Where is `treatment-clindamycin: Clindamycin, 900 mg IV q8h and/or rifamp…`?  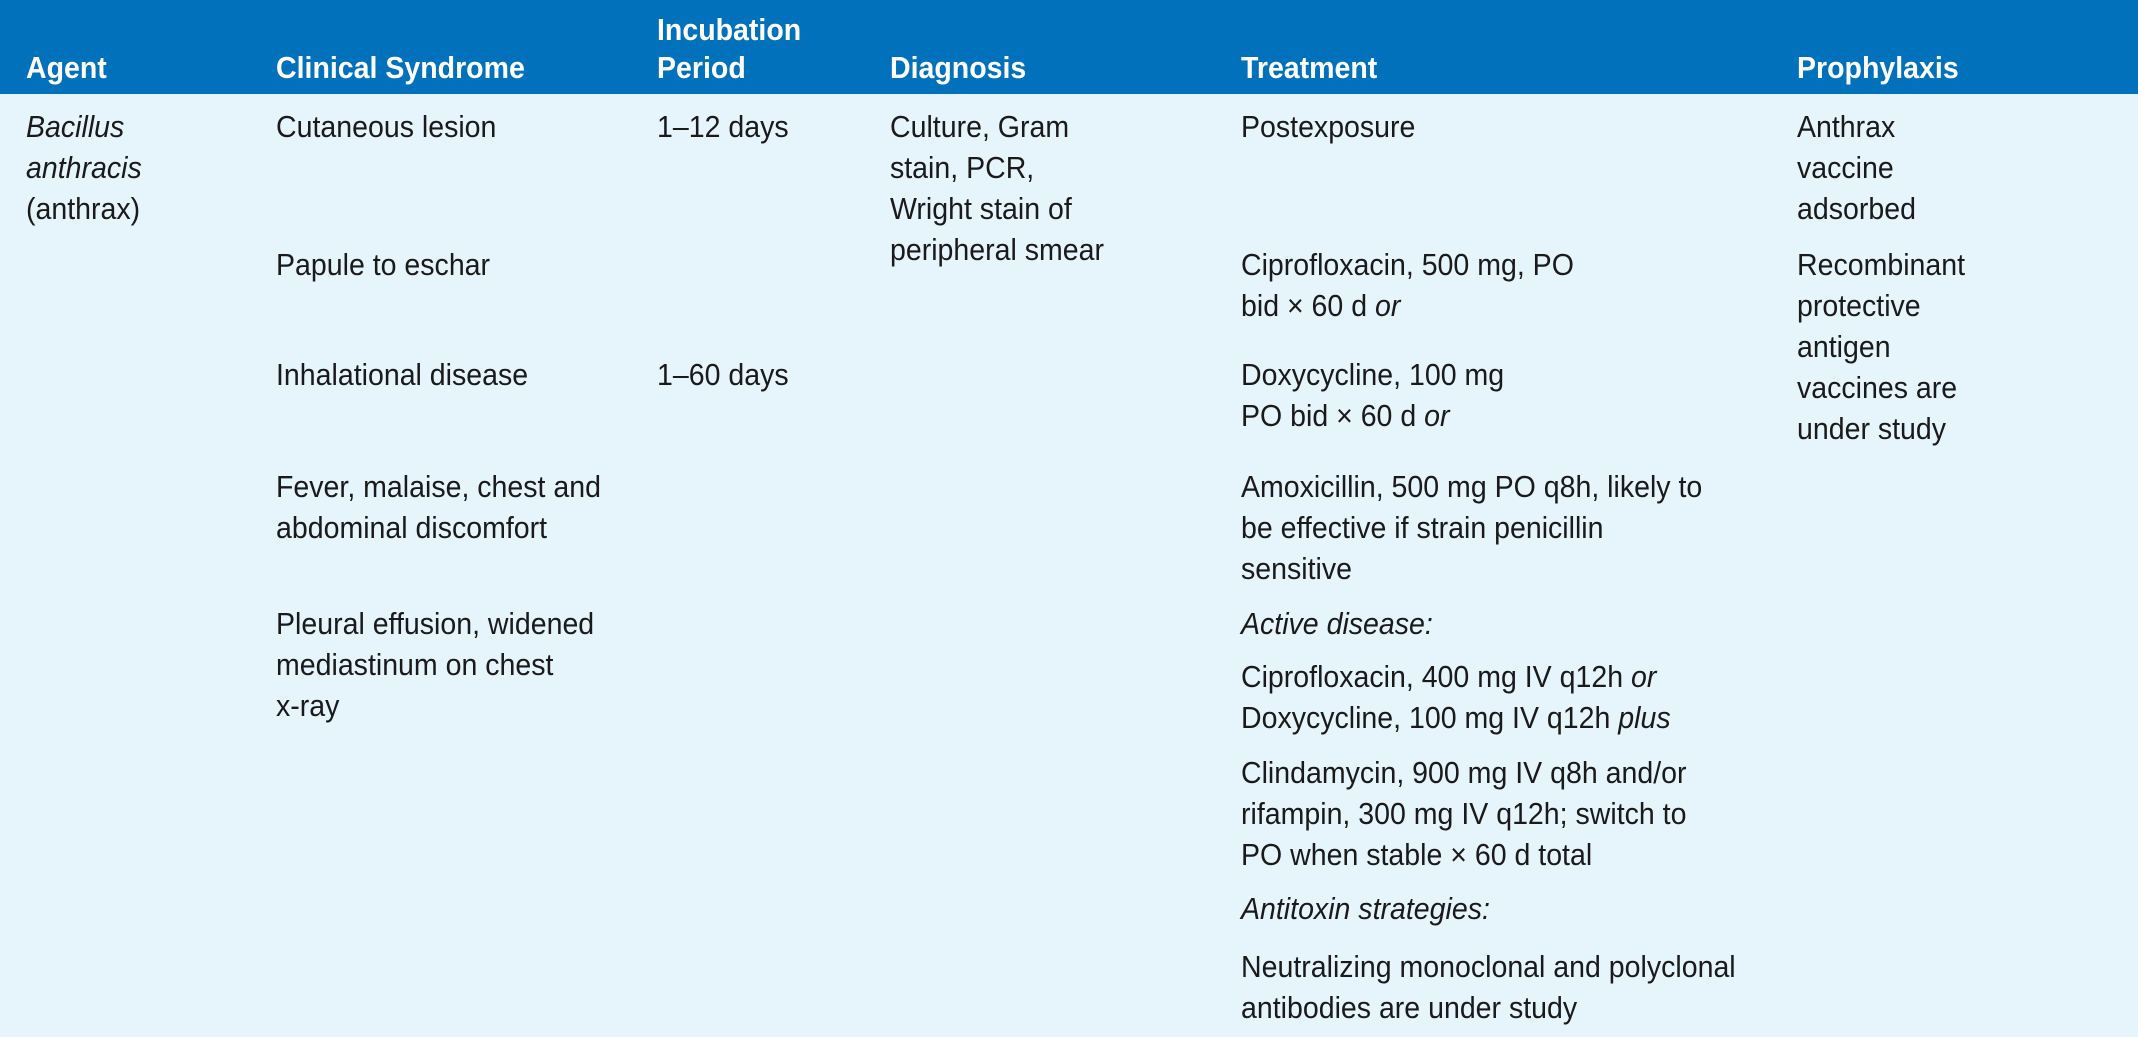
treatment-clindamycin: Clindamycin, 900 mg IV q8h and/or rifamp… is located at coordinates (1464, 813).